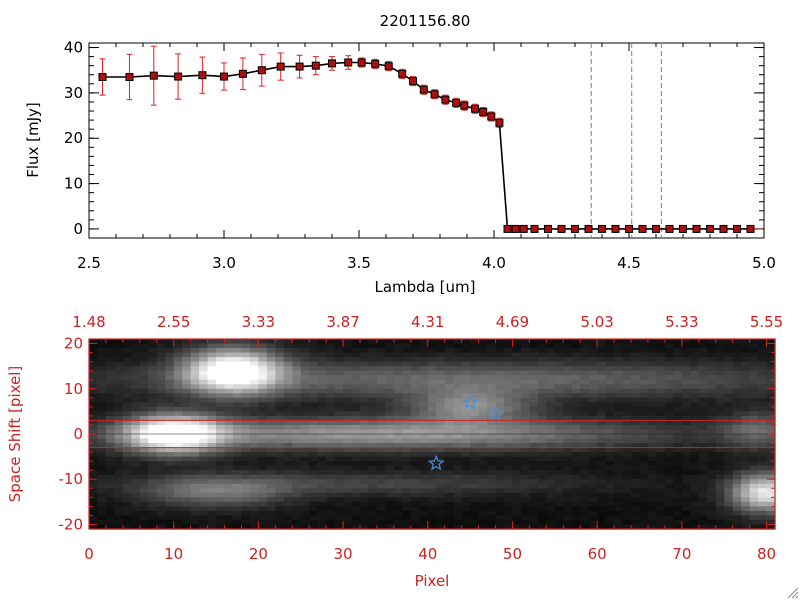 This screenshot has width=800, height=600. Describe the element at coordinates (793, 593) in the screenshot. I see `resize-grip-icon` at that location.